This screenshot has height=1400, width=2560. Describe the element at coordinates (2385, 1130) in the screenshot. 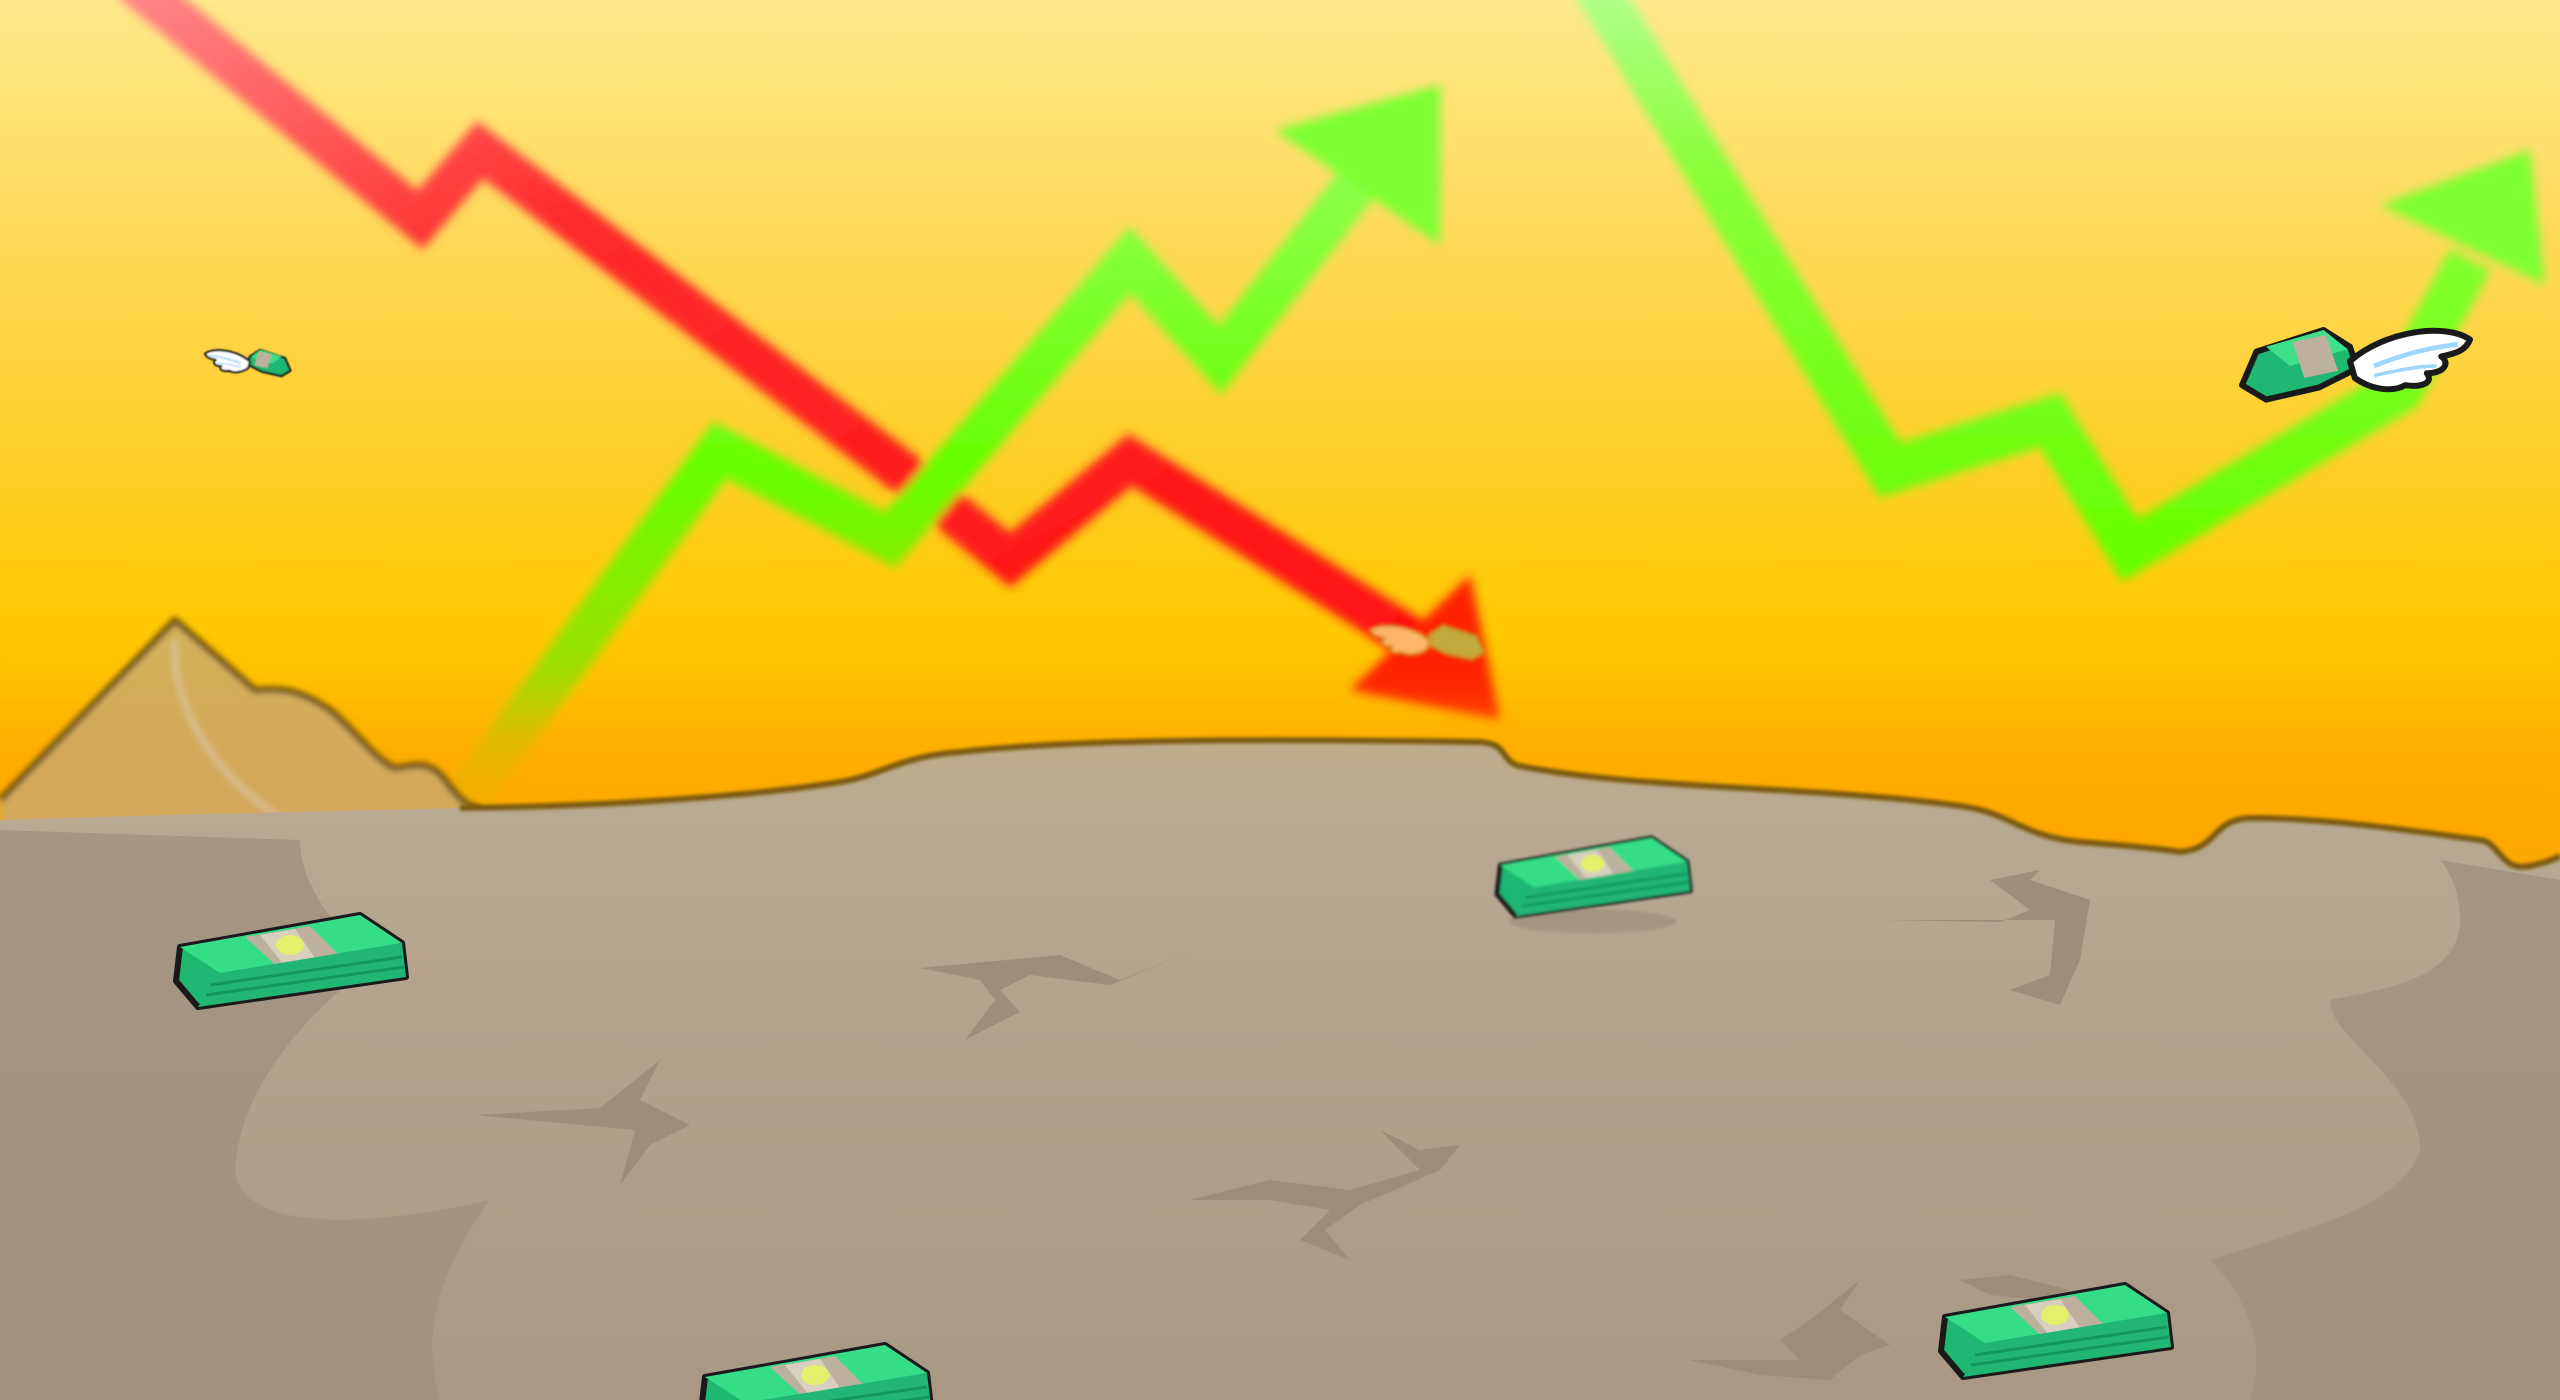

I see `ground-shadow-right` at that location.